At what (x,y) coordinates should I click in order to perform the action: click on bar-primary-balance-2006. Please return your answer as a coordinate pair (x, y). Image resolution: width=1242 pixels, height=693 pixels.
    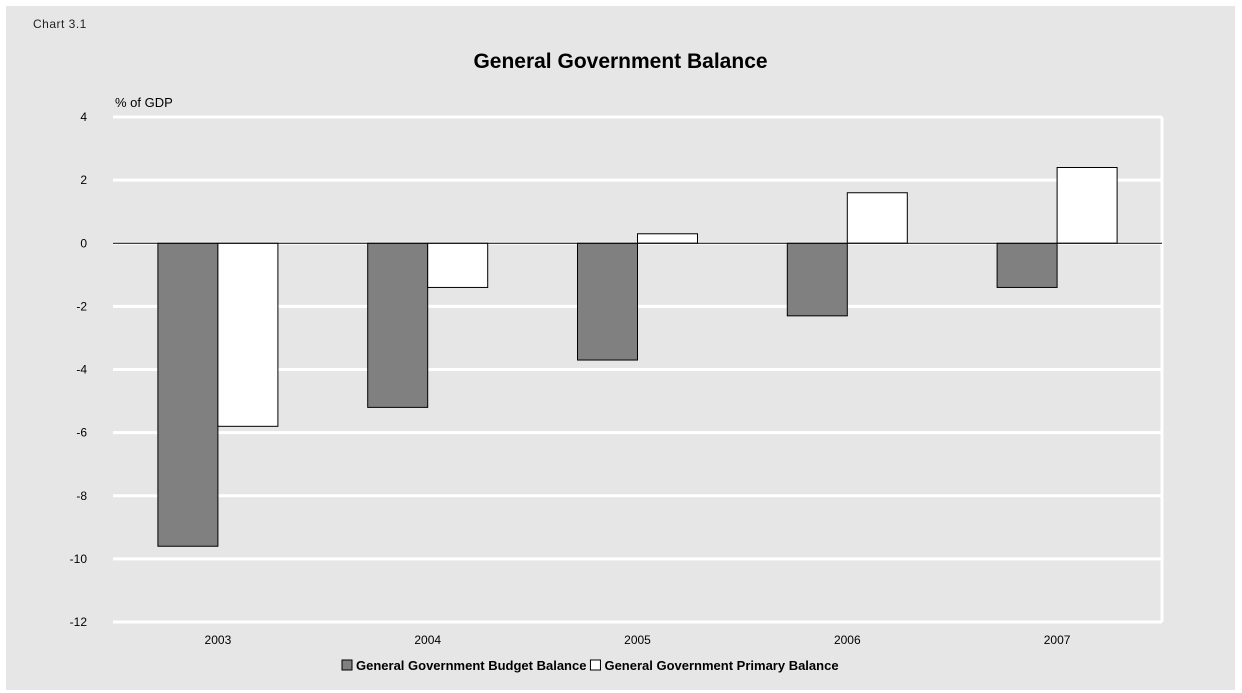
    Looking at the image, I should click on (877, 218).